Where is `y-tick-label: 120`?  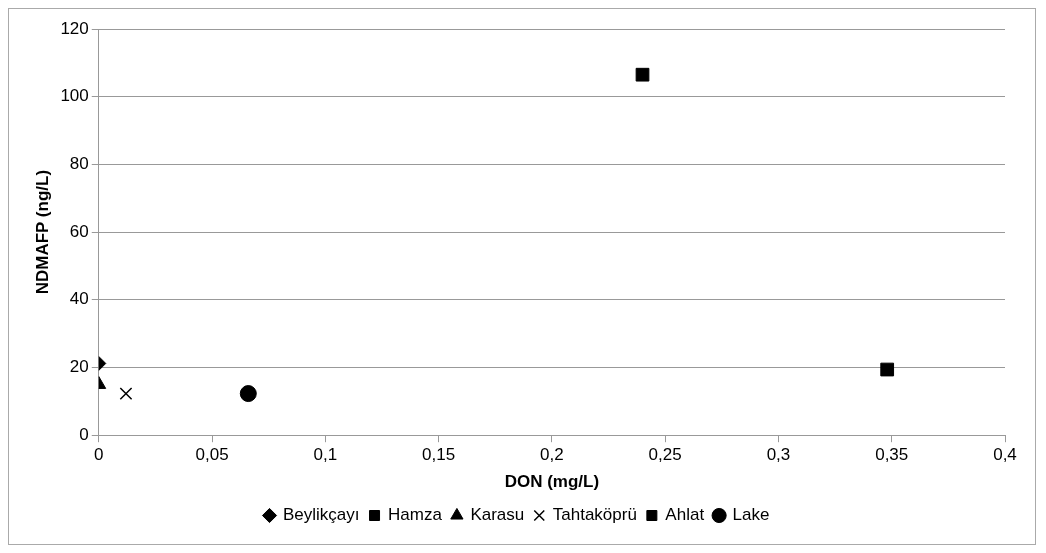
y-tick-label: 120 is located at coordinates (74, 28).